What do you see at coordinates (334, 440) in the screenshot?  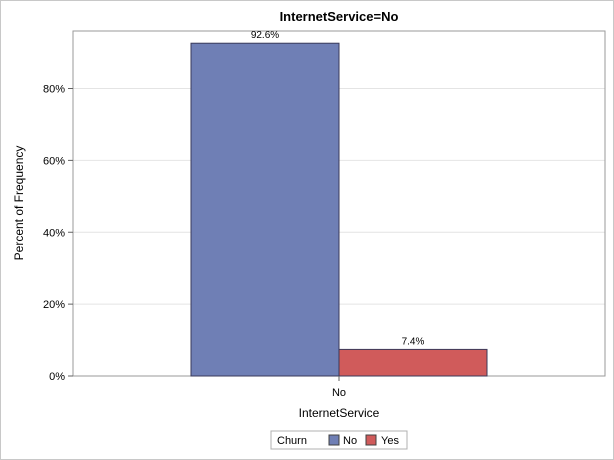 I see `legend-swatch-no` at bounding box center [334, 440].